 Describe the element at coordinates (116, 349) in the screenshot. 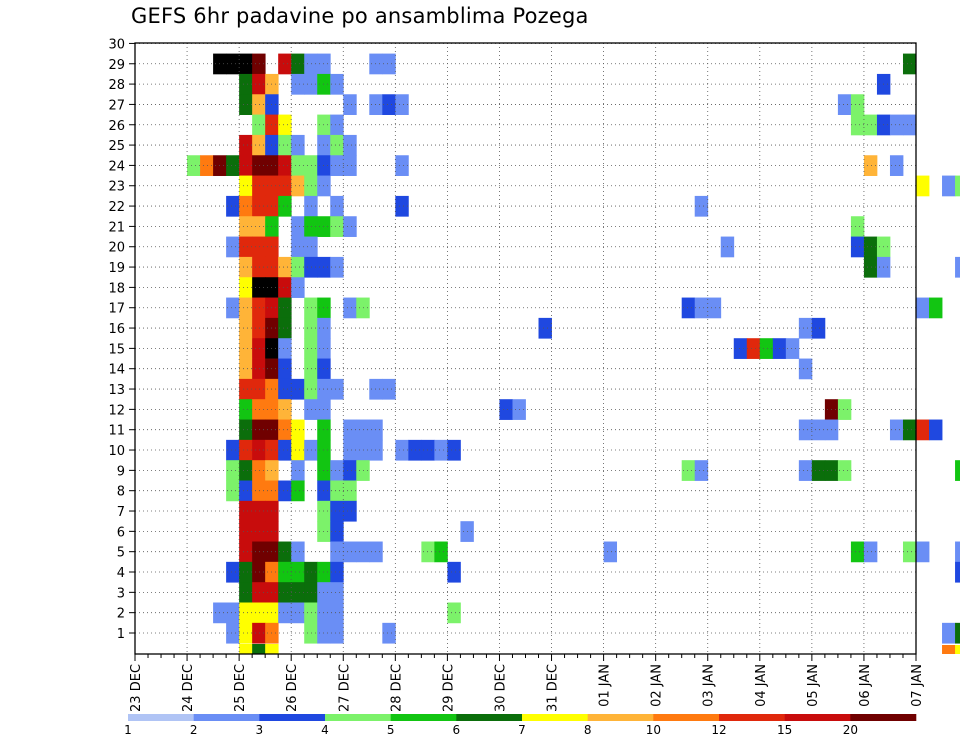

I see `y-tick-label: 15` at that location.